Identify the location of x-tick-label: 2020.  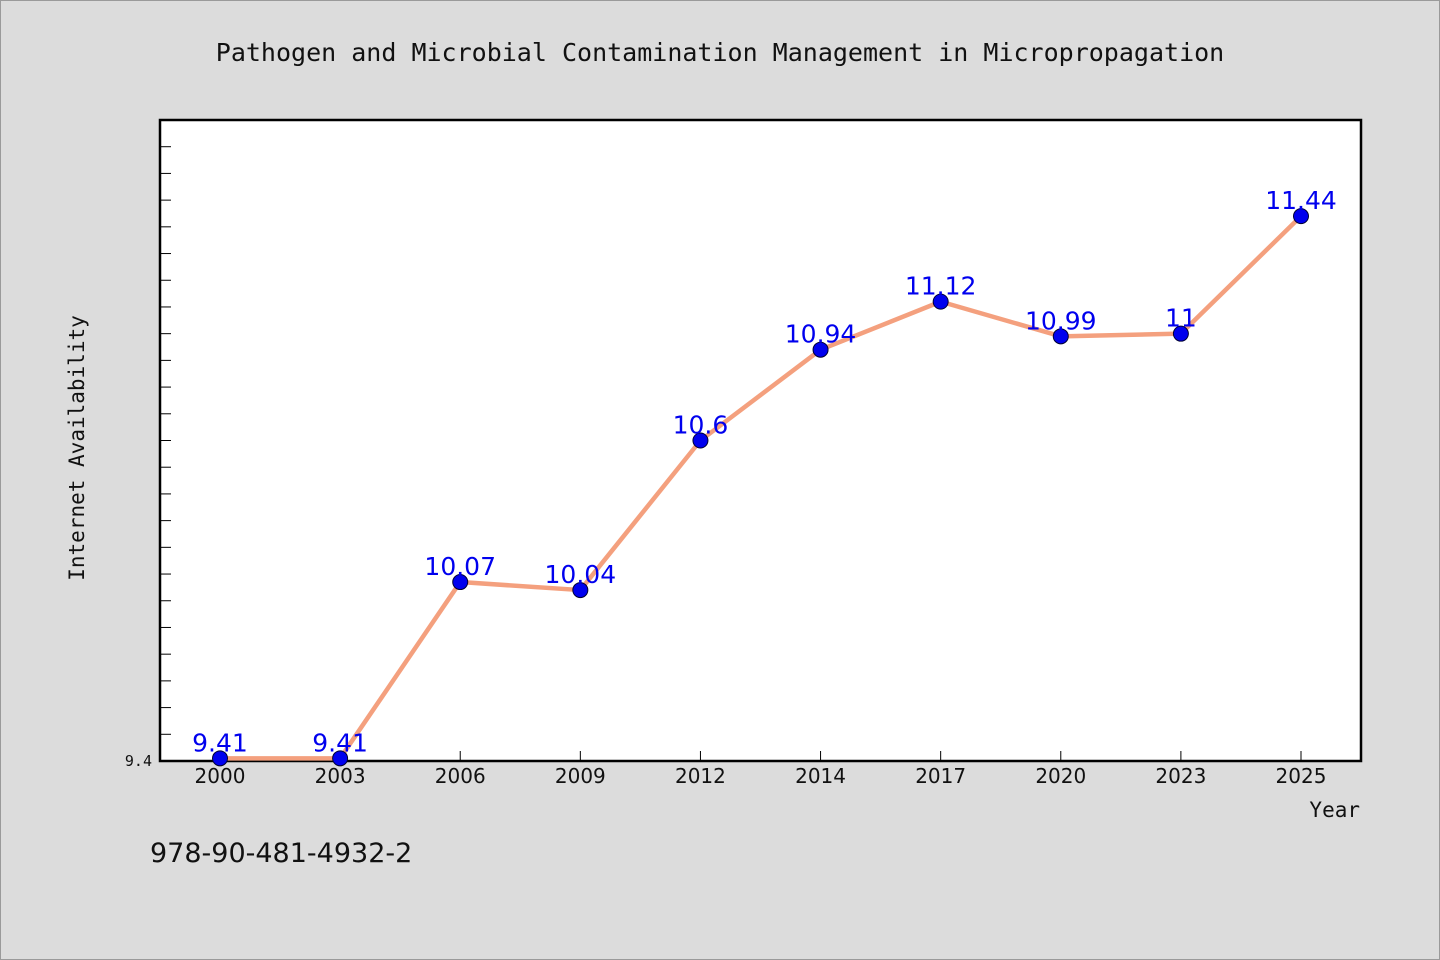
(1060, 776).